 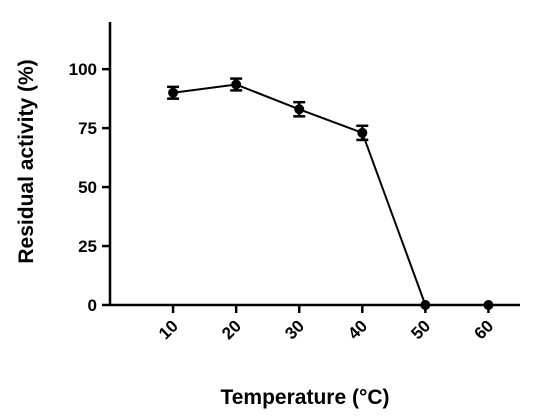 I want to click on x-tick-label: 10, so click(x=168, y=329).